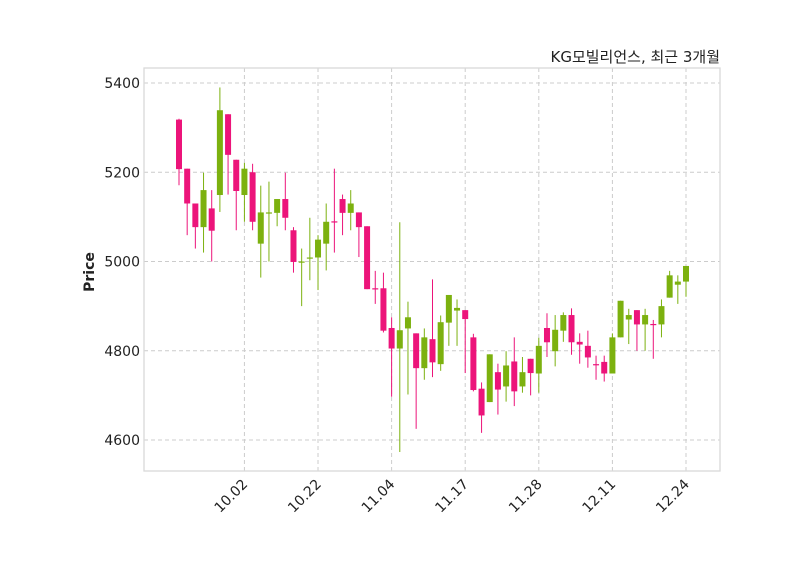 This screenshot has height=575, width=800. What do you see at coordinates (526, 497) in the screenshot?
I see `x-tick-label: 11.28` at bounding box center [526, 497].